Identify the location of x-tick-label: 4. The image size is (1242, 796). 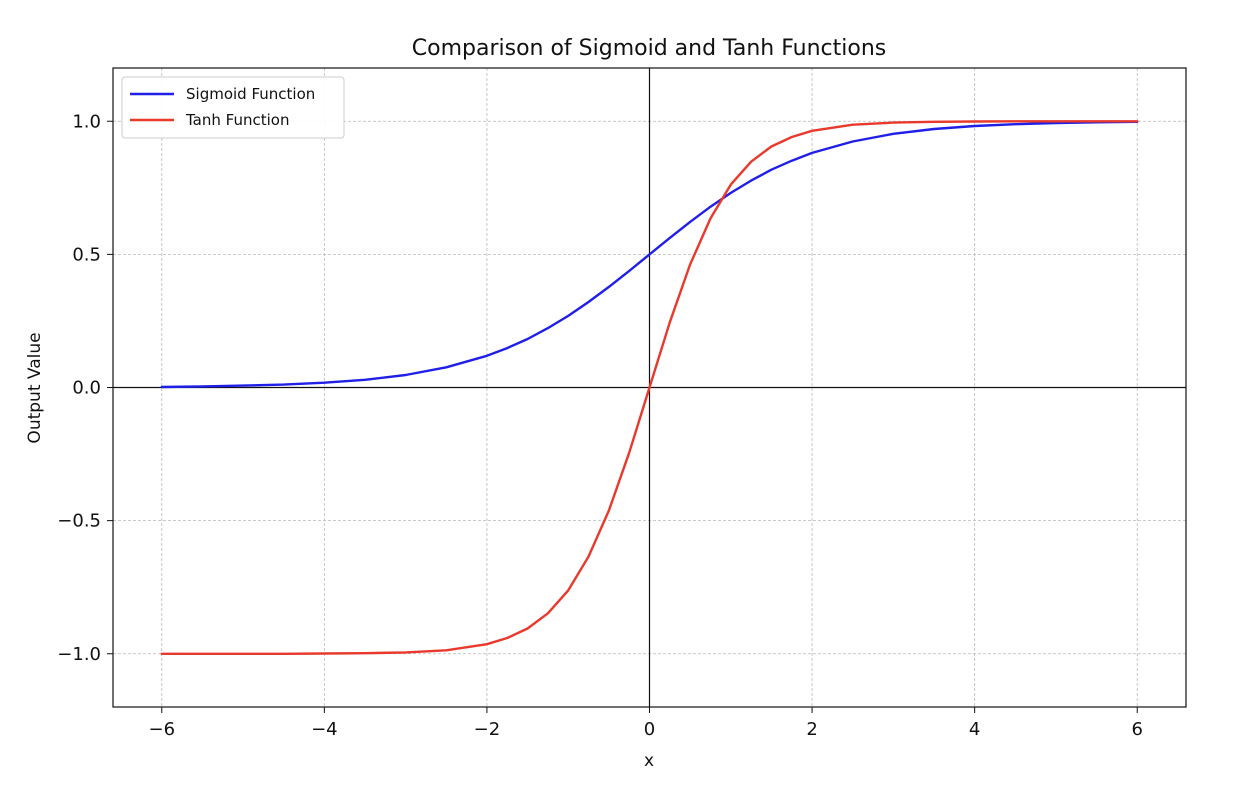
(974, 729).